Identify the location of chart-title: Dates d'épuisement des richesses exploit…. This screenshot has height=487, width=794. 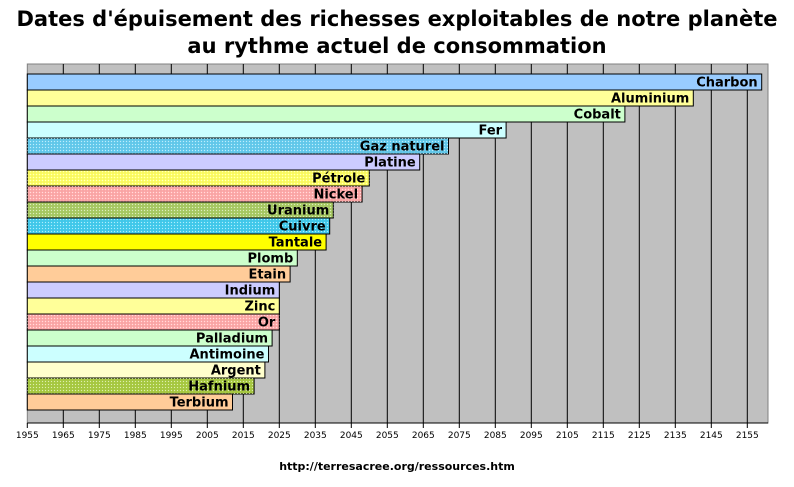
(397, 32).